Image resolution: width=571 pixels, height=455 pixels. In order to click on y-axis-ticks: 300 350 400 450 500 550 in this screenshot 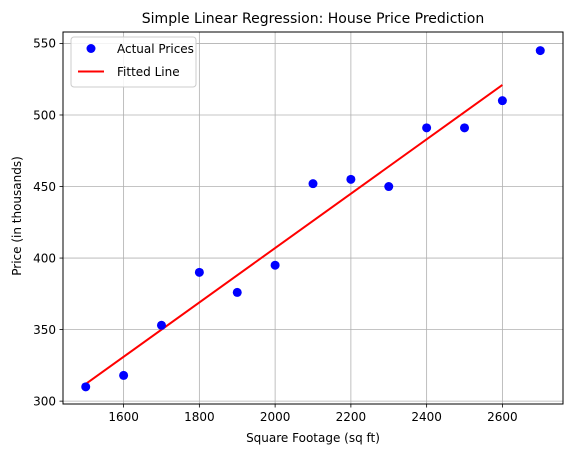, I will do `click(48, 222)`.